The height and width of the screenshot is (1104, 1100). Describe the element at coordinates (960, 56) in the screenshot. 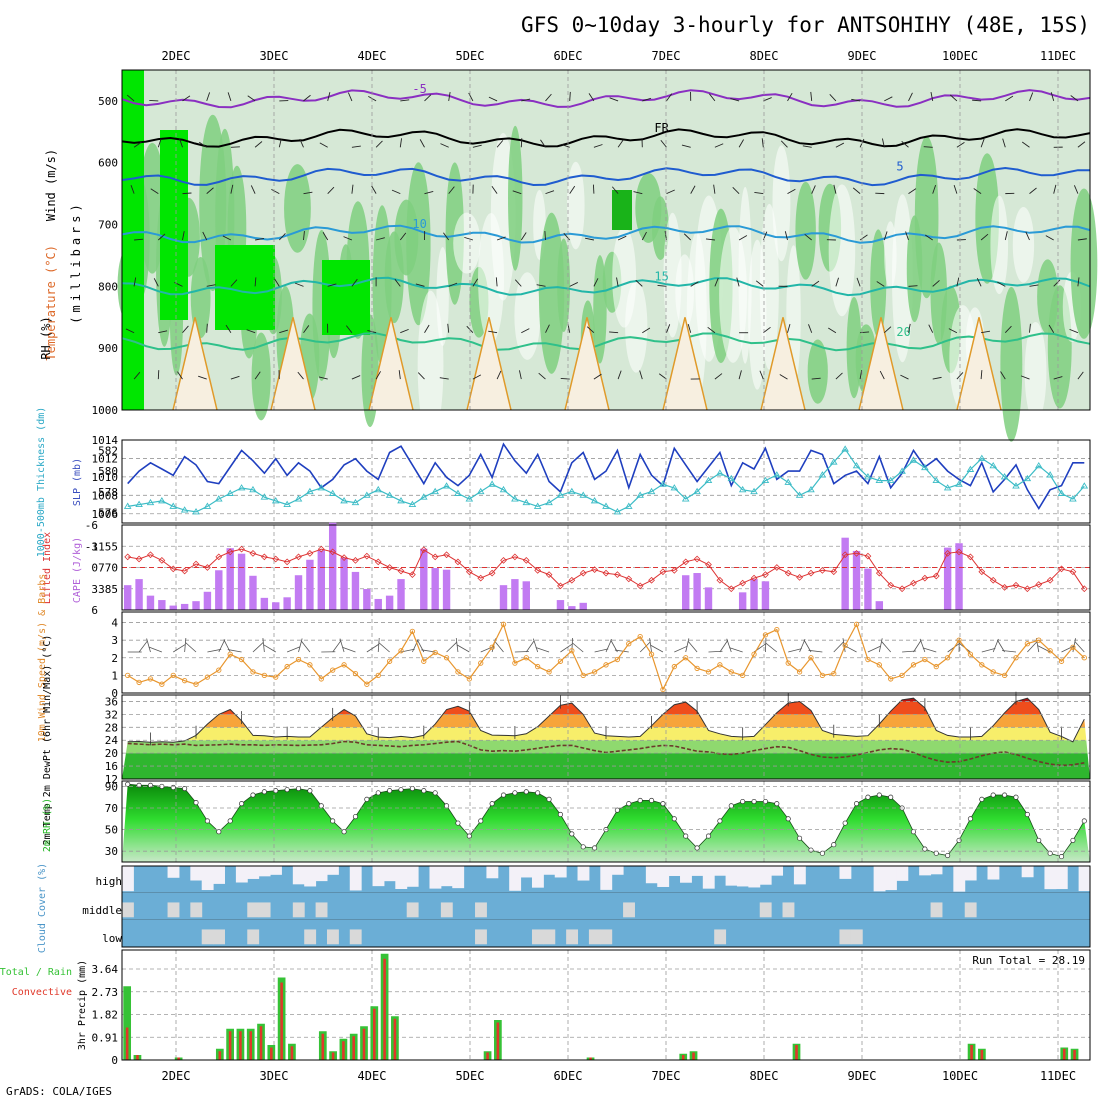

I see `top-date-label: 10DEC` at that location.